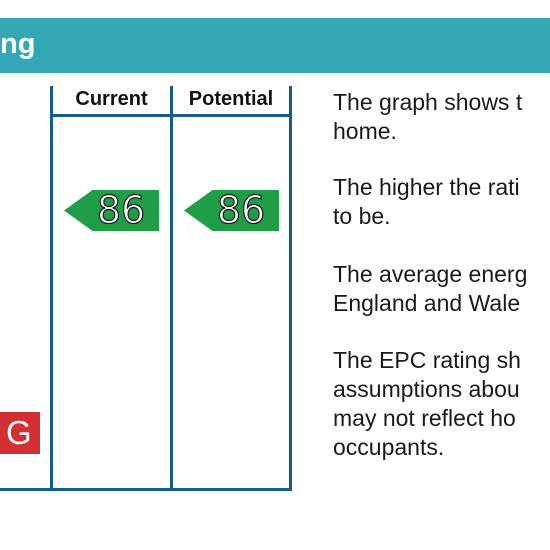 This screenshot has height=550, width=550. I want to click on info-line: The average energ, so click(430, 274).